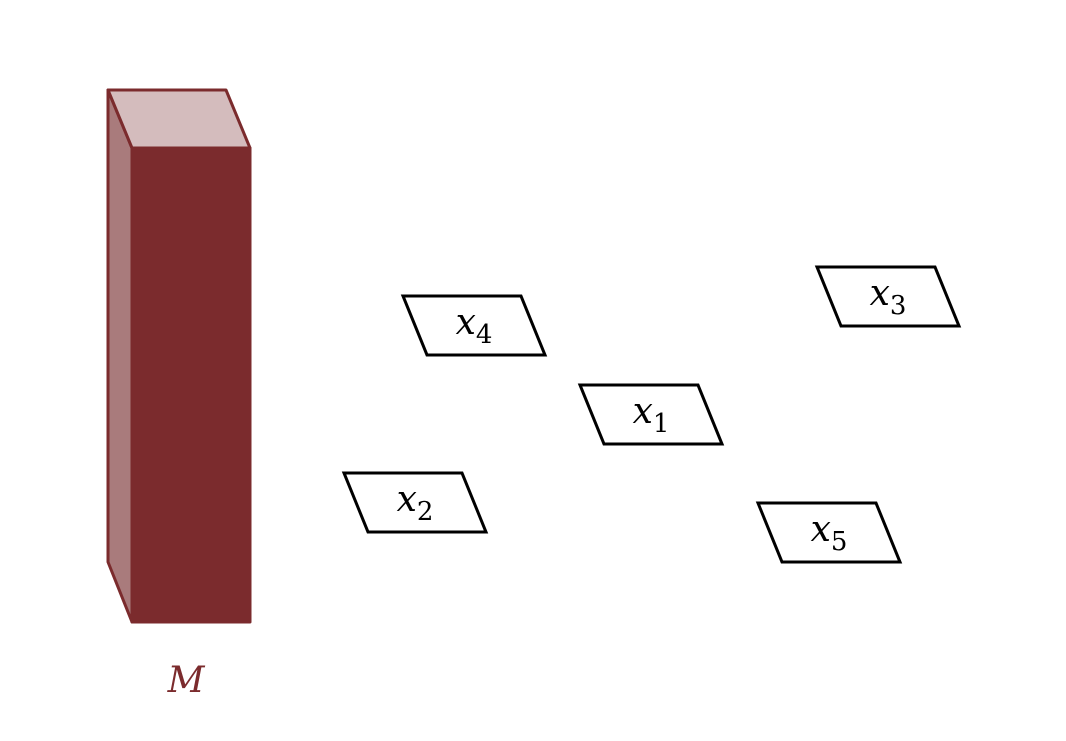  I want to click on block-side, so click(120, 356).